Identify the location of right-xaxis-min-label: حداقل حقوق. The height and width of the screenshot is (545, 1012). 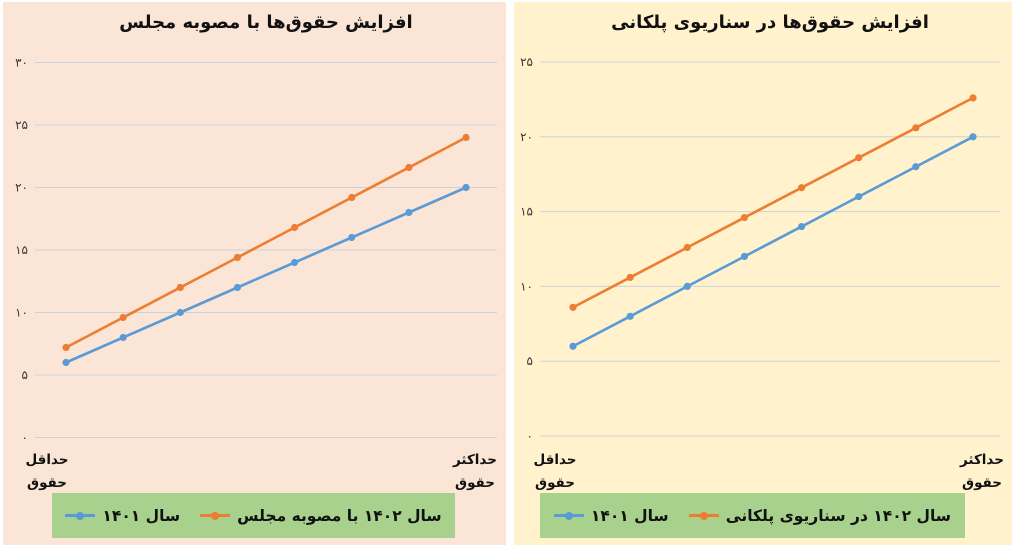
(554, 472).